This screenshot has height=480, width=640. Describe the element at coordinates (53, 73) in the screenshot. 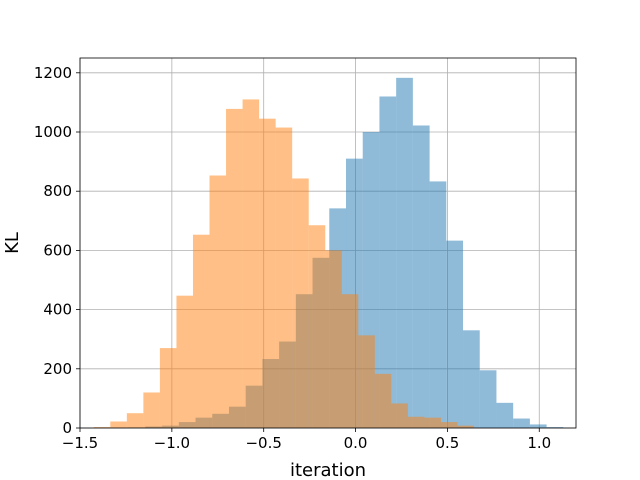

I see `y-tick-label: 1200` at that location.